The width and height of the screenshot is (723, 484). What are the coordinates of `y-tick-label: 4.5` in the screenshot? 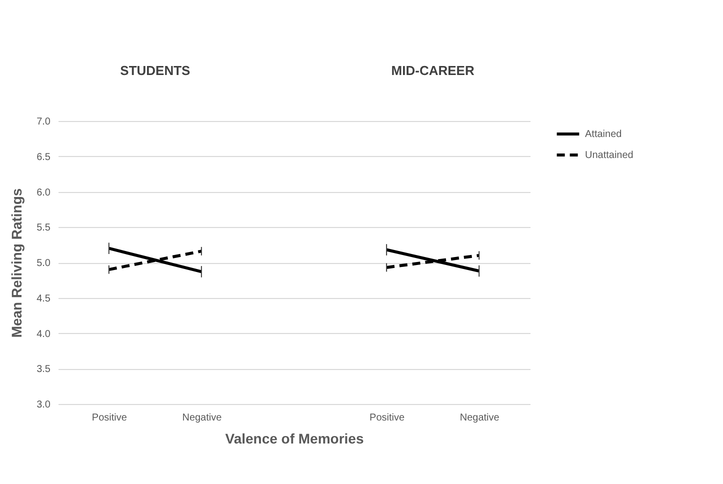 It's located at (43, 298).